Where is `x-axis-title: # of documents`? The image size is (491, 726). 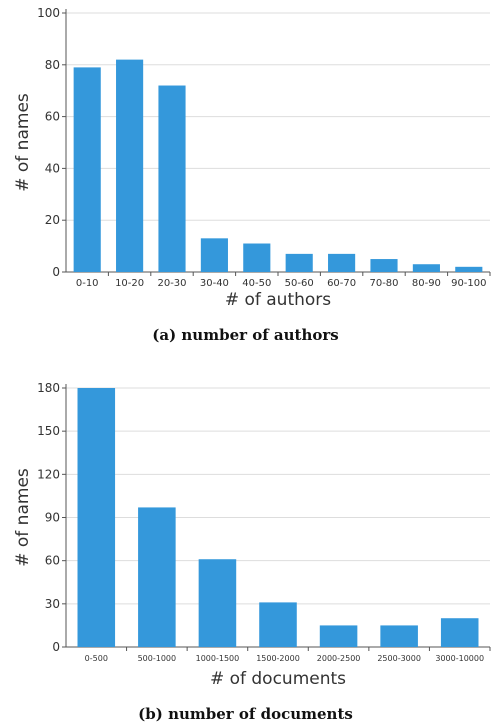 x-axis-title: # of documents is located at coordinates (278, 679).